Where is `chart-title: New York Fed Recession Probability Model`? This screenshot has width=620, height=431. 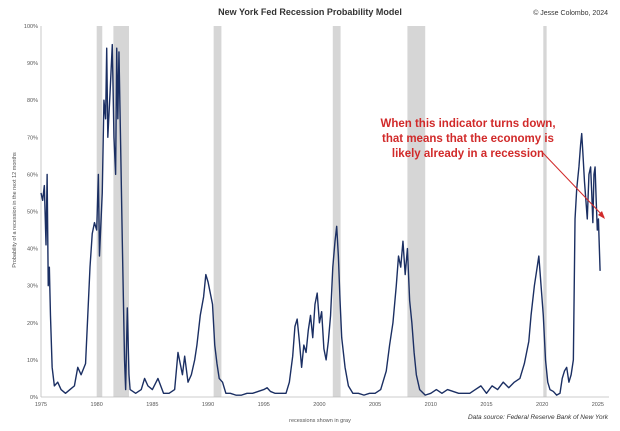
chart-title: New York Fed Recession Probability Model is located at coordinates (310, 12).